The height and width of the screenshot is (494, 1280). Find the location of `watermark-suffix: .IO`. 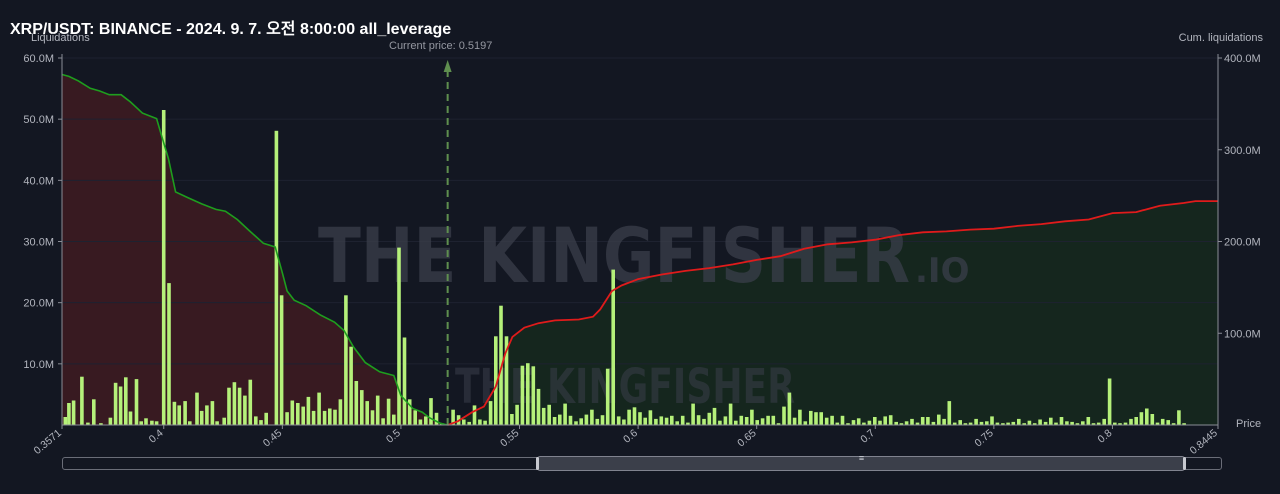

watermark-suffix: .IO is located at coordinates (942, 271).